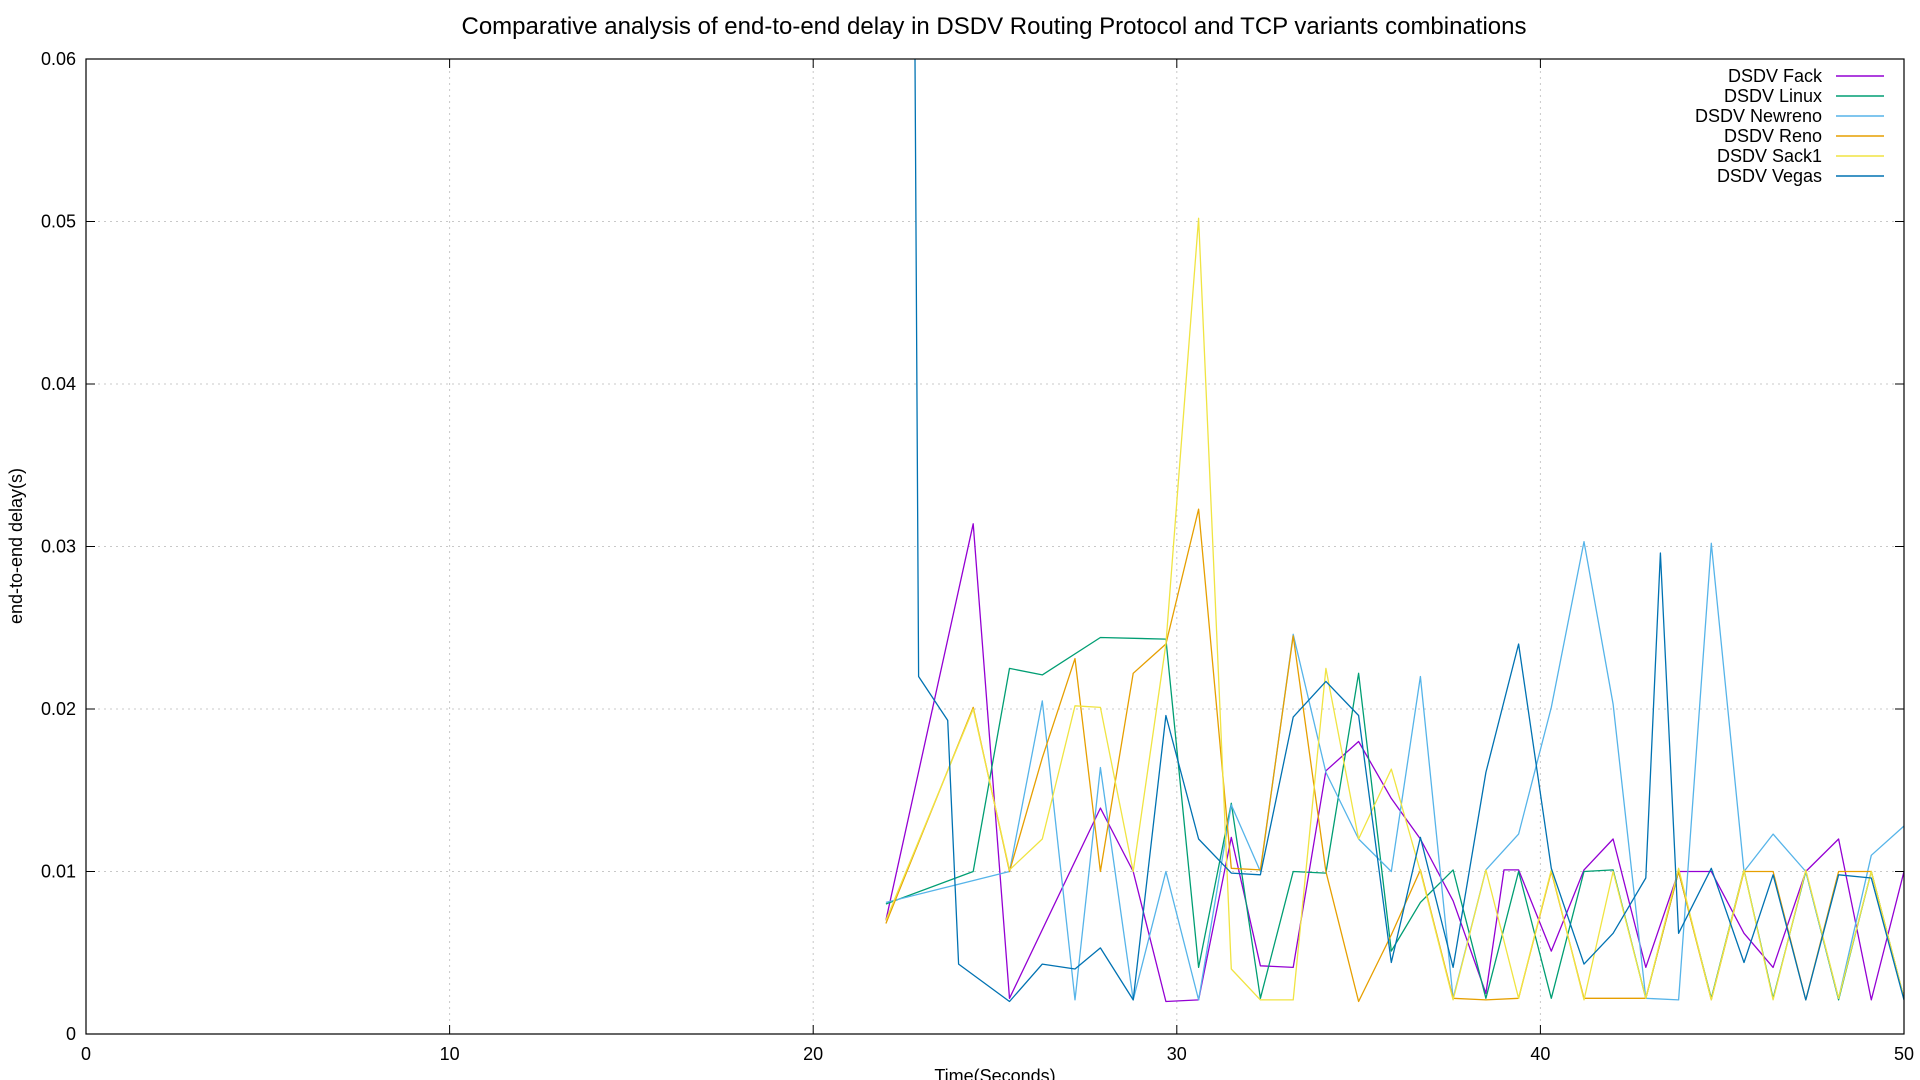 The width and height of the screenshot is (1920, 1080). I want to click on x-tick-label: 20, so click(813, 1054).